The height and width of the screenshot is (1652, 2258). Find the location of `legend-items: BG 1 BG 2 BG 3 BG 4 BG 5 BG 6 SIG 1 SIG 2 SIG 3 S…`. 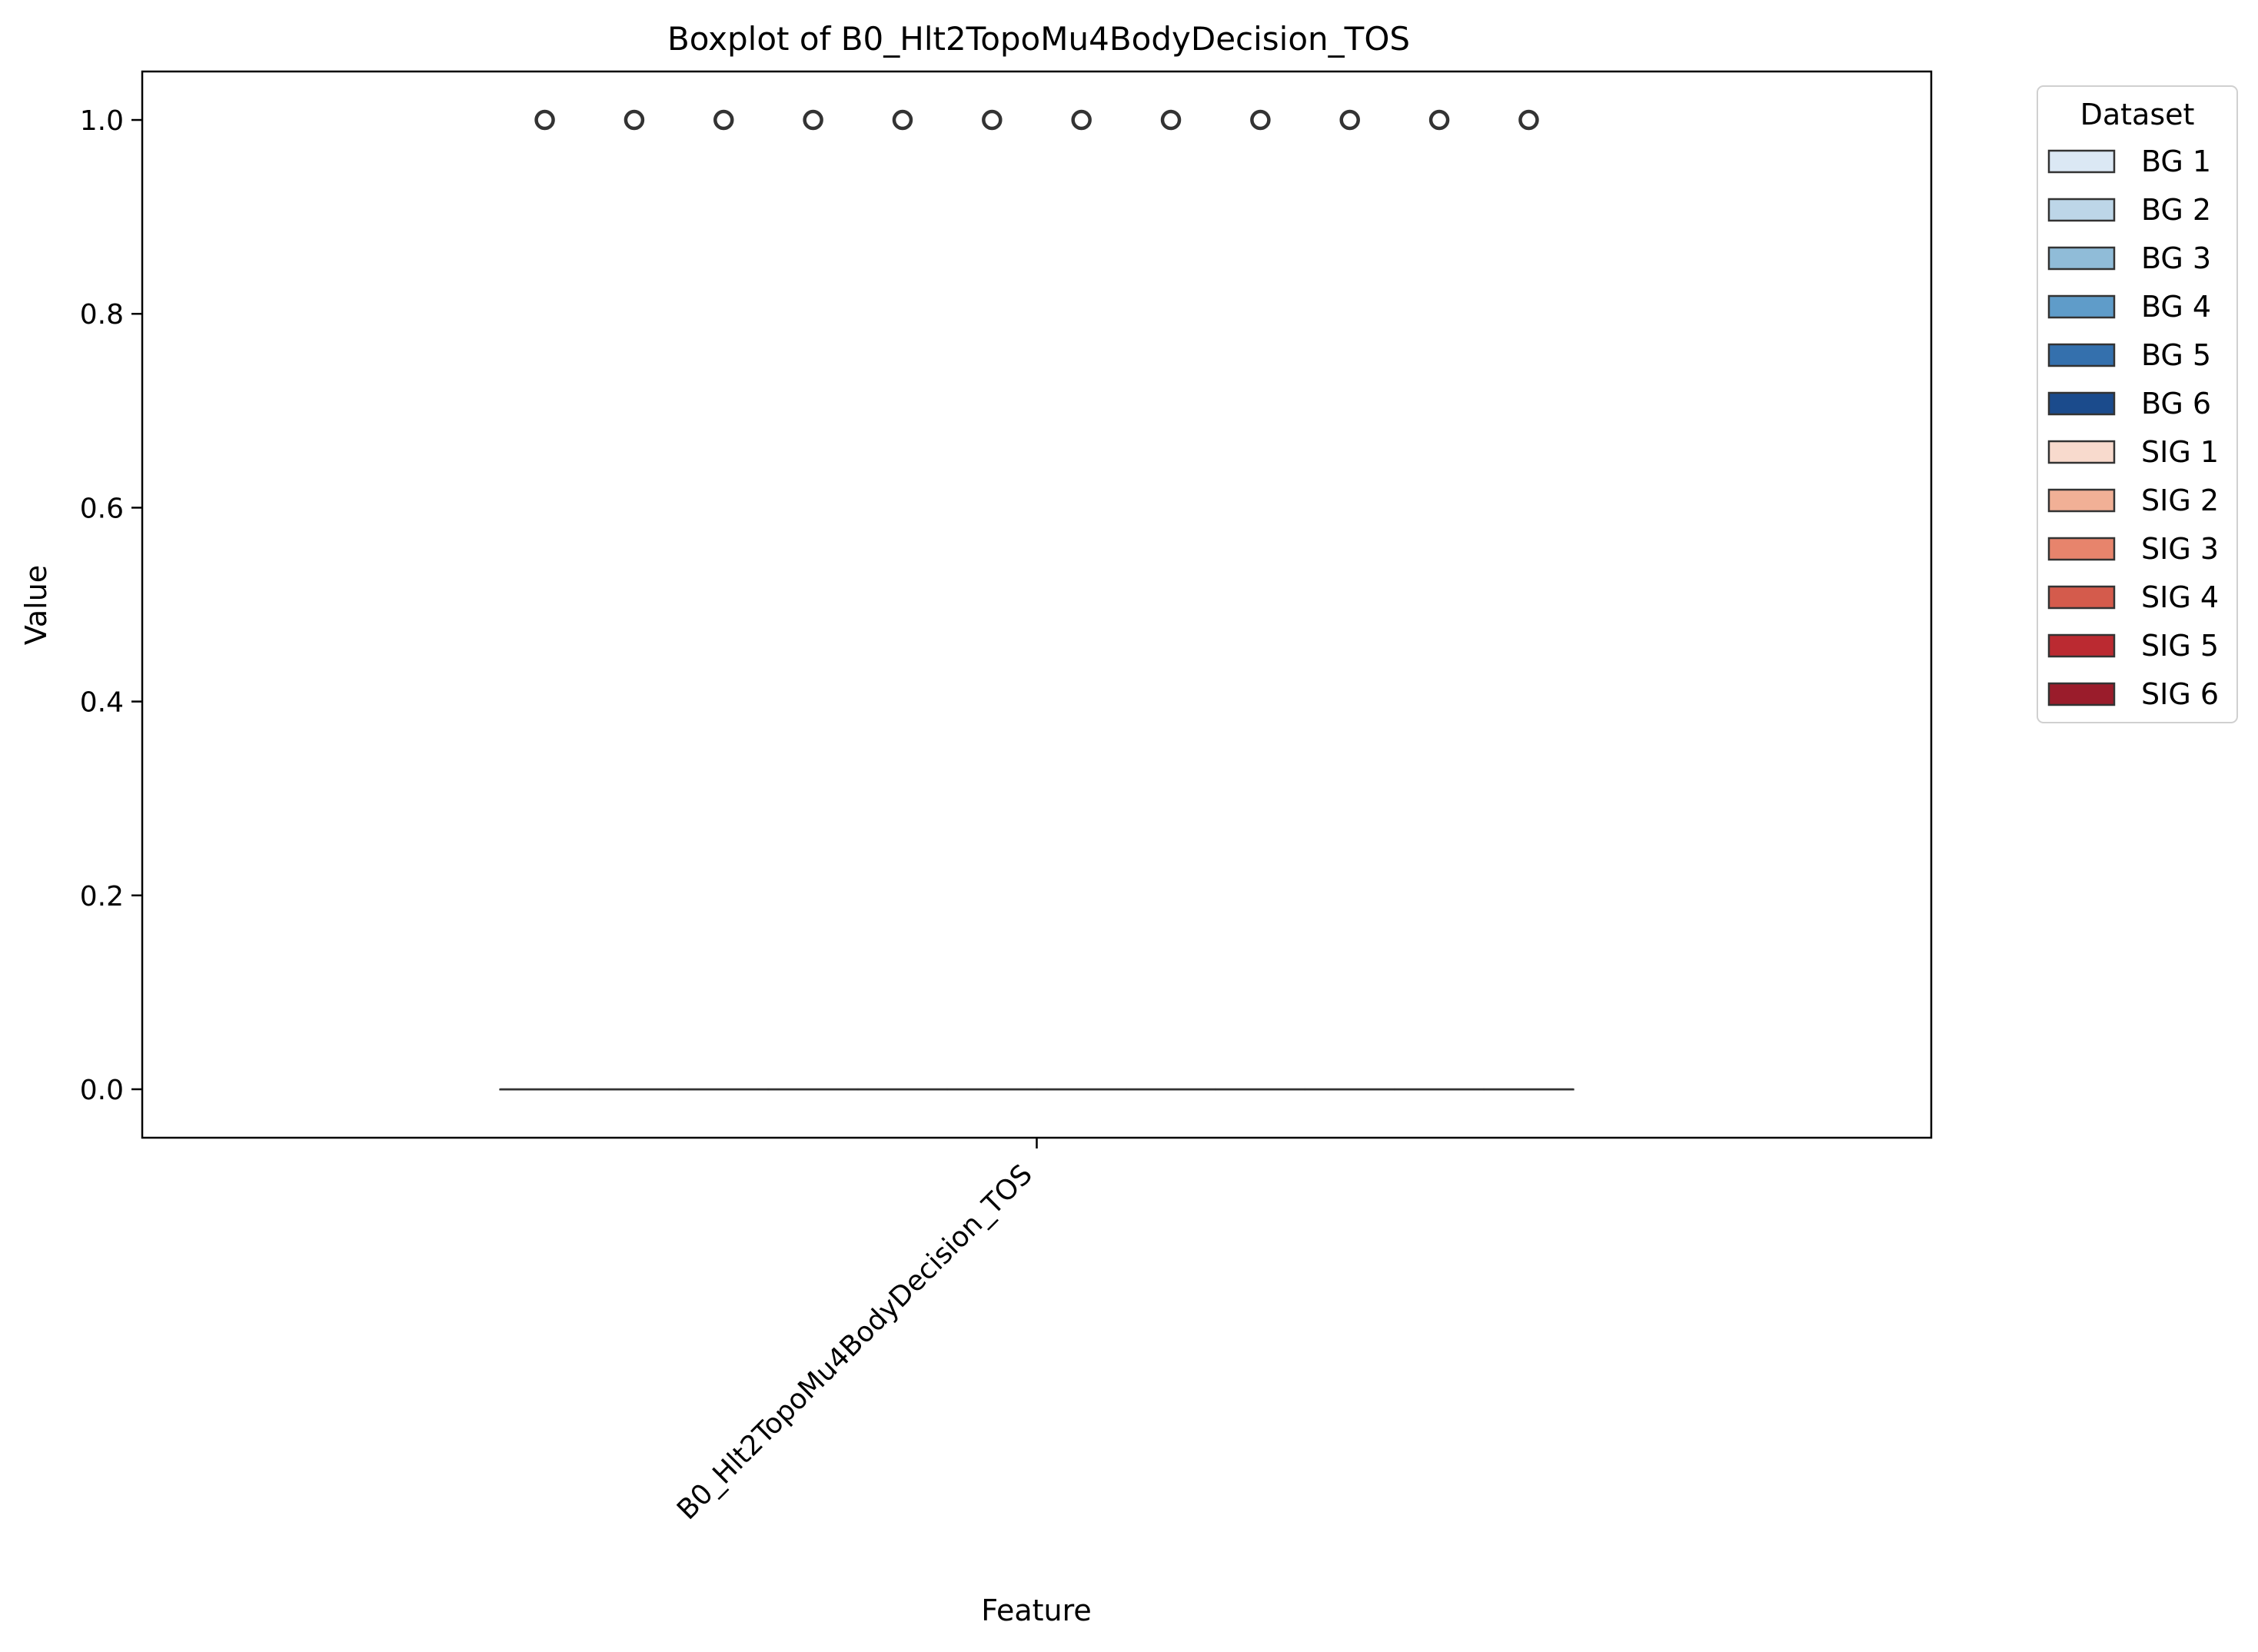

legend-items: BG 1 BG 2 BG 3 BG 4 BG 5 BG 6 SIG 1 SIG 2 SIG 3 S… is located at coordinates (2133, 428).